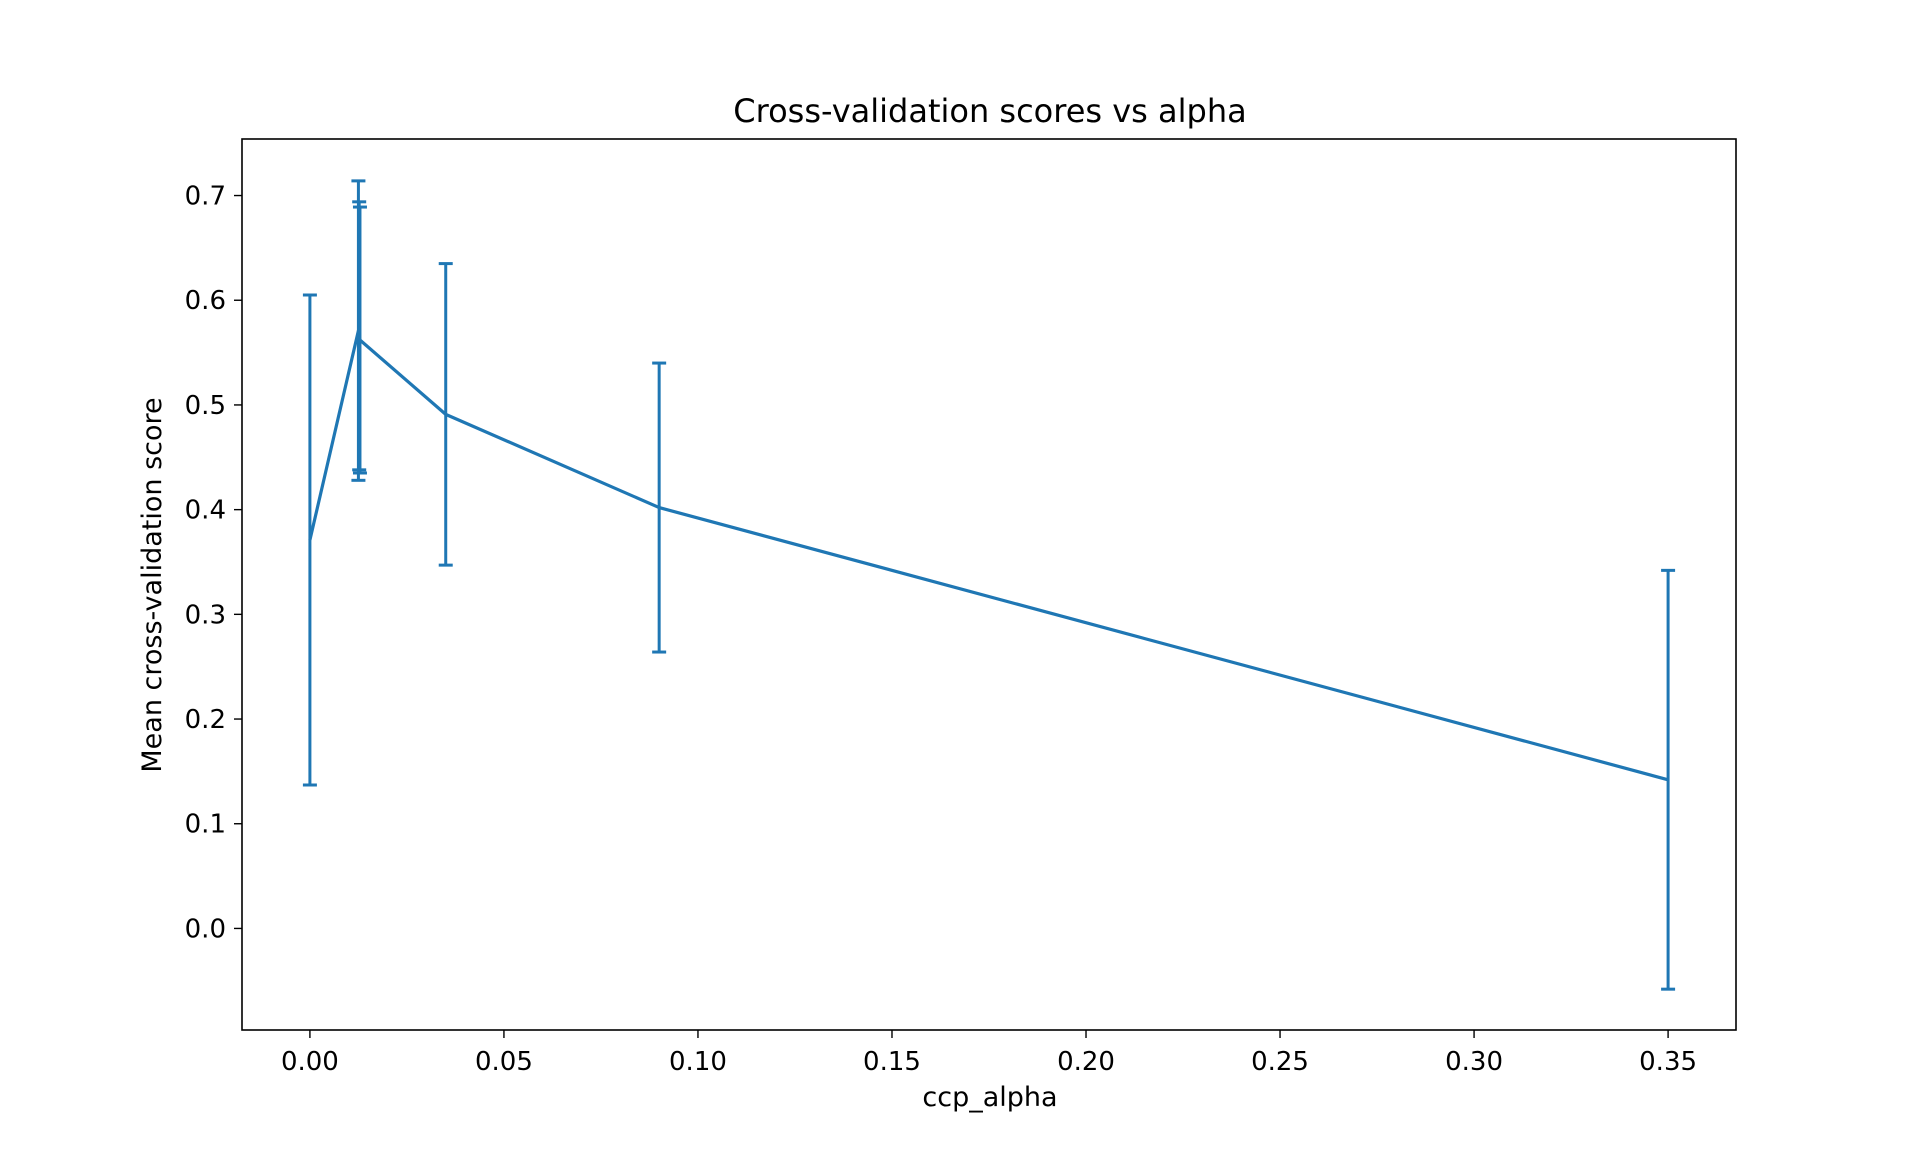  Describe the element at coordinates (989, 111) in the screenshot. I see `chart-title: Cross-validation scores vs alpha` at that location.